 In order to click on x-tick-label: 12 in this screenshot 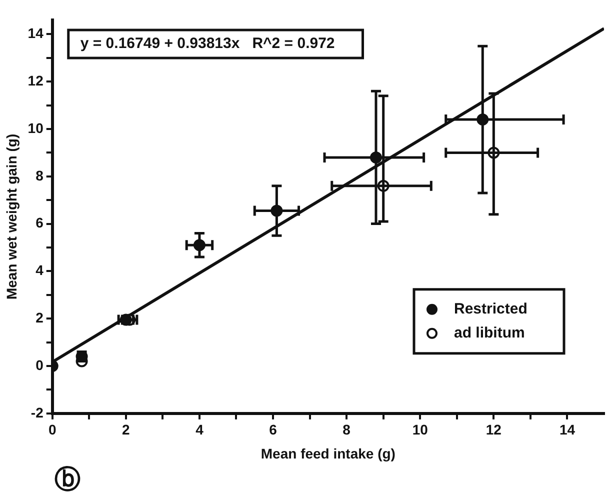, I will do `click(494, 430)`.